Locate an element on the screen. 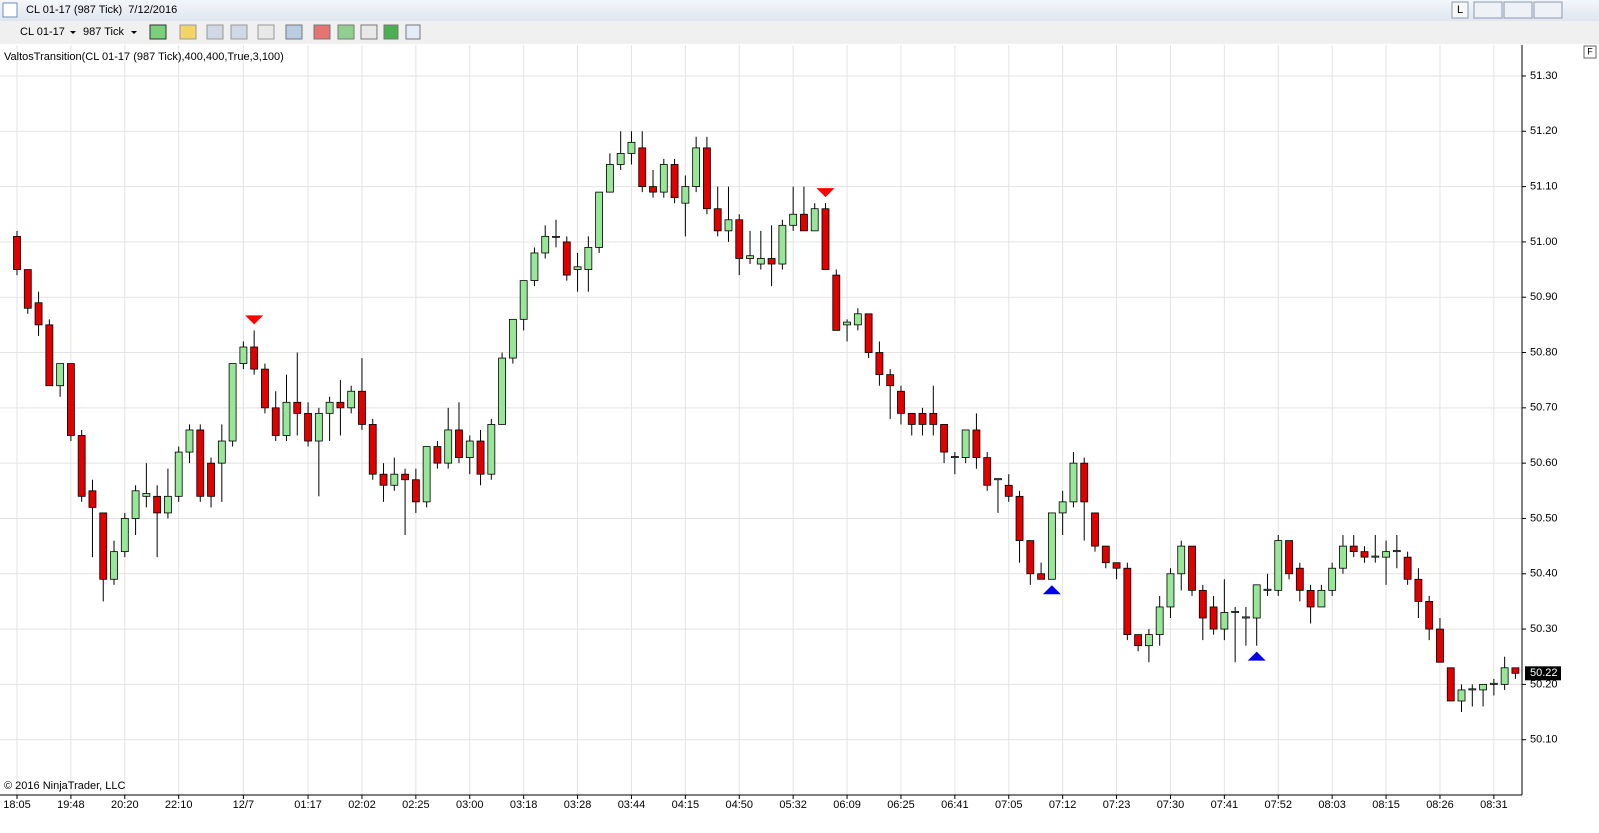 This screenshot has height=833, width=1599. y-tick-label: 51.10 is located at coordinates (1544, 186).